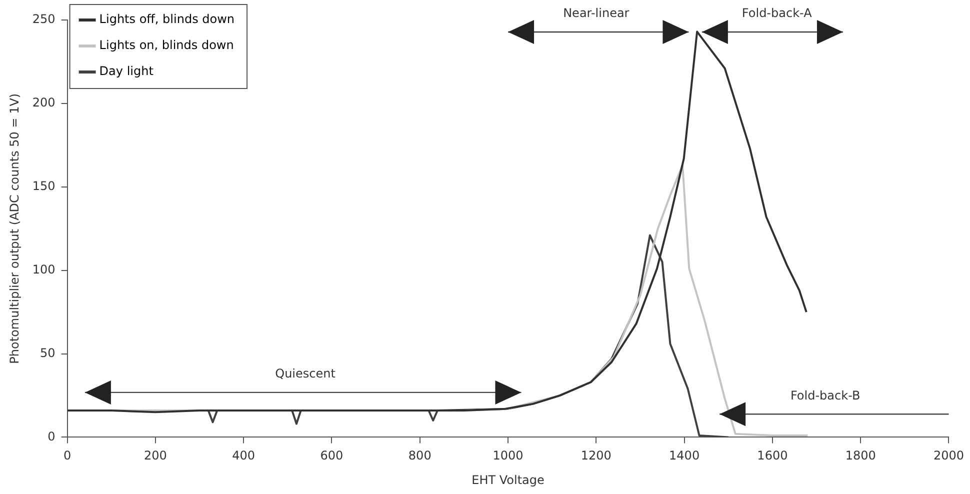 The height and width of the screenshot is (494, 970). What do you see at coordinates (596, 13) in the screenshot?
I see `annotation: Near-linear` at bounding box center [596, 13].